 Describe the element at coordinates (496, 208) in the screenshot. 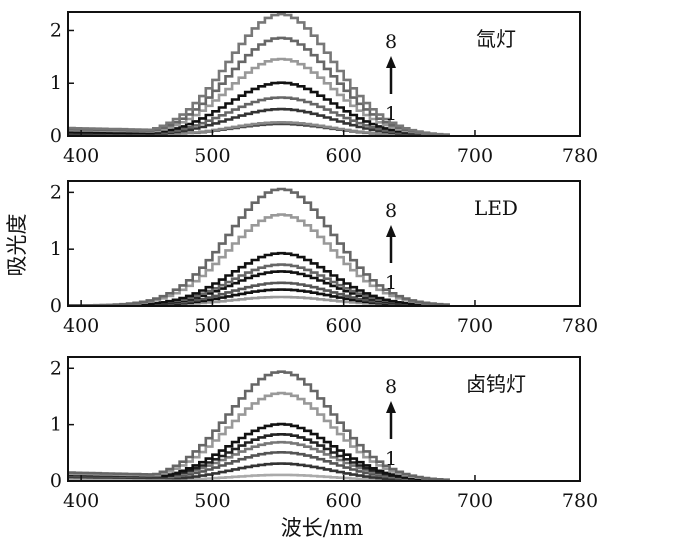

I see `lamp-title: LED` at that location.